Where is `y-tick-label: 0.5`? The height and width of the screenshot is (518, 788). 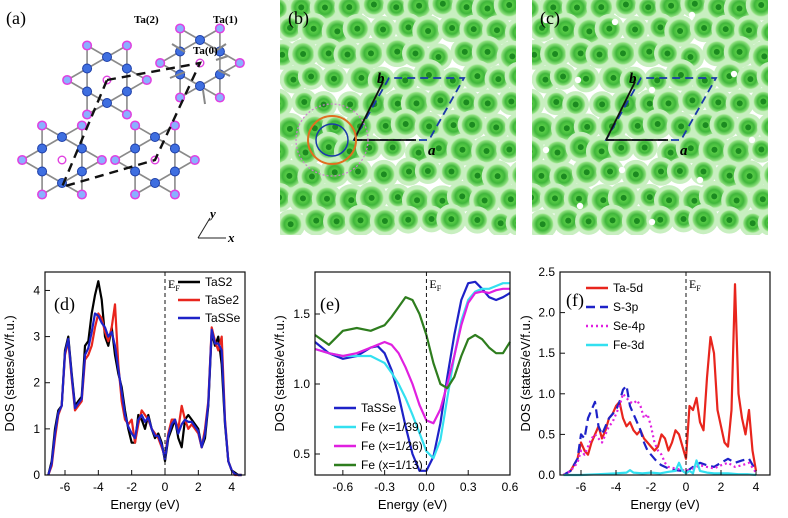
y-tick-label: 0.5 is located at coordinates (301, 454).